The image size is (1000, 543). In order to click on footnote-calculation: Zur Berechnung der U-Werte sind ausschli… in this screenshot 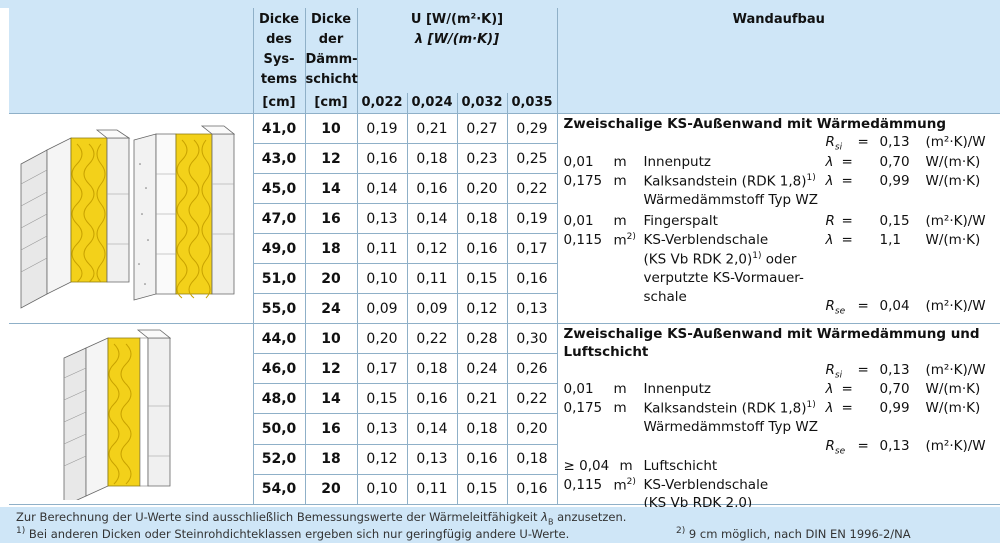, I will do `click(321, 518)`.